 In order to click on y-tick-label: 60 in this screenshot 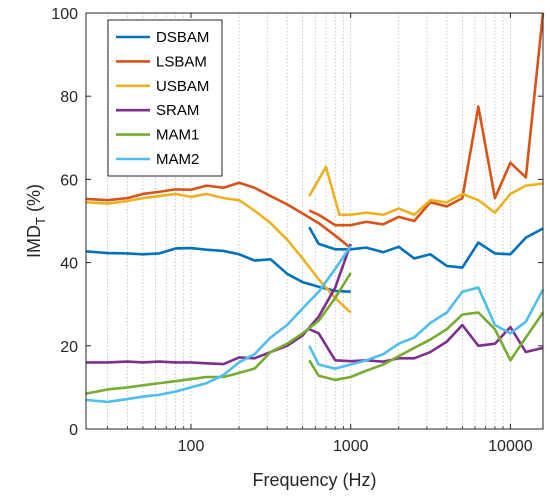, I will do `click(69, 180)`.